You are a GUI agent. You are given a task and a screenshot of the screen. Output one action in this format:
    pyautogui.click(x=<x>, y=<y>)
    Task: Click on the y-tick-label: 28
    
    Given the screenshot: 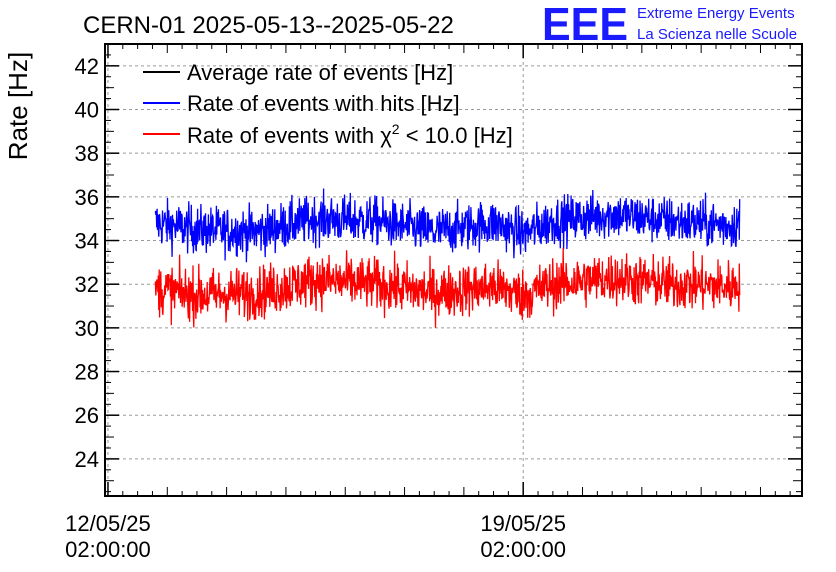 What is the action you would take?
    pyautogui.click(x=87, y=372)
    